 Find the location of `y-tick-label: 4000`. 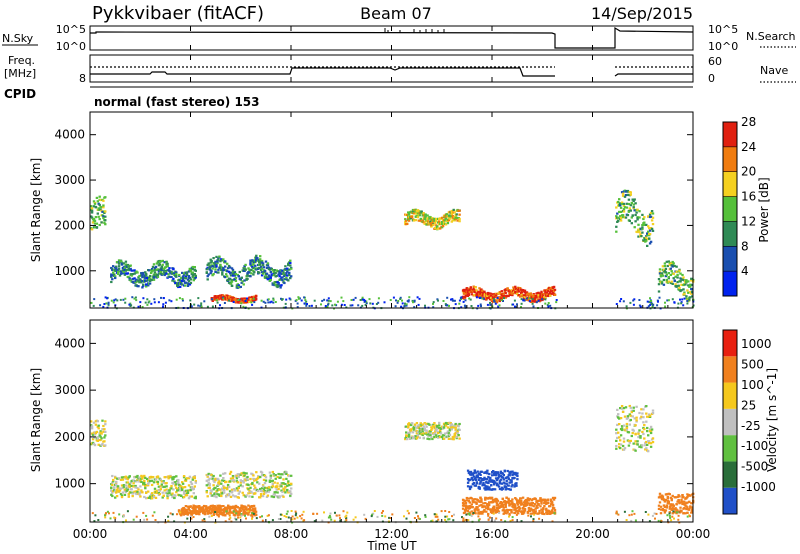

y-tick-label: 4000 is located at coordinates (69, 135).